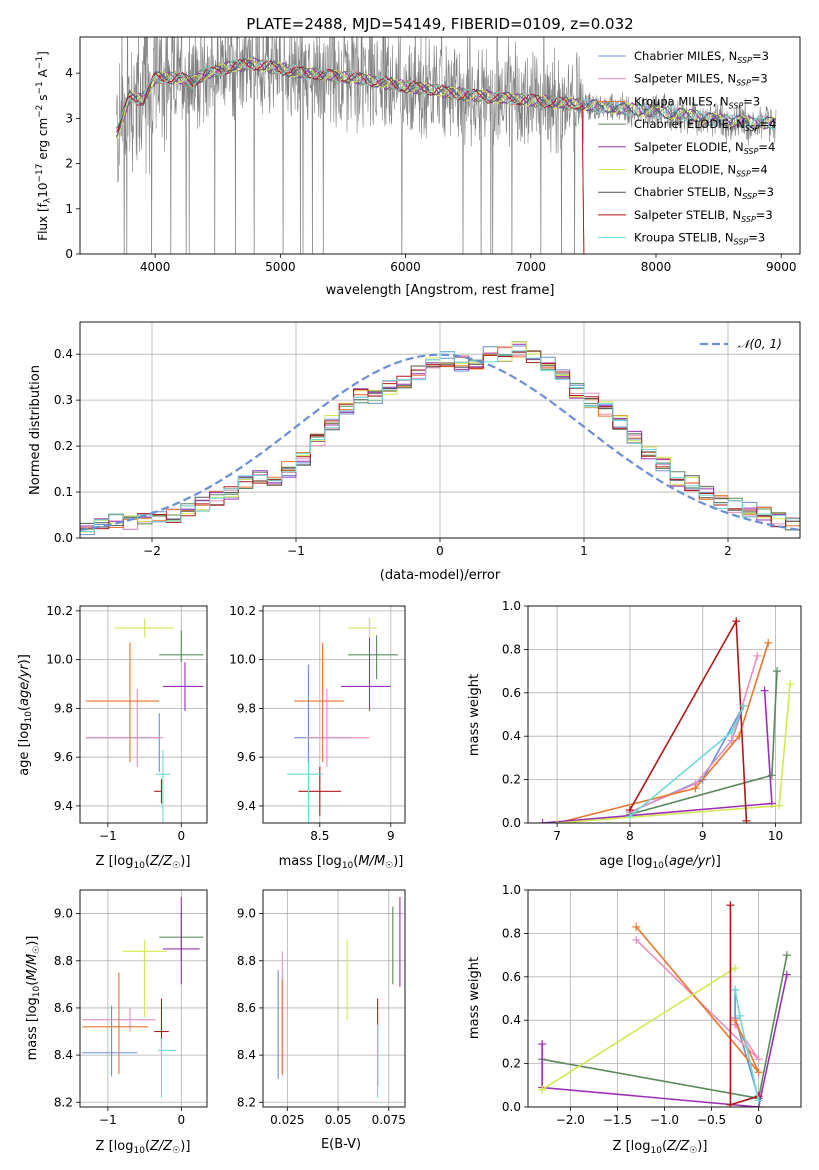  I want to click on x-tick-label: 8, so click(630, 836).